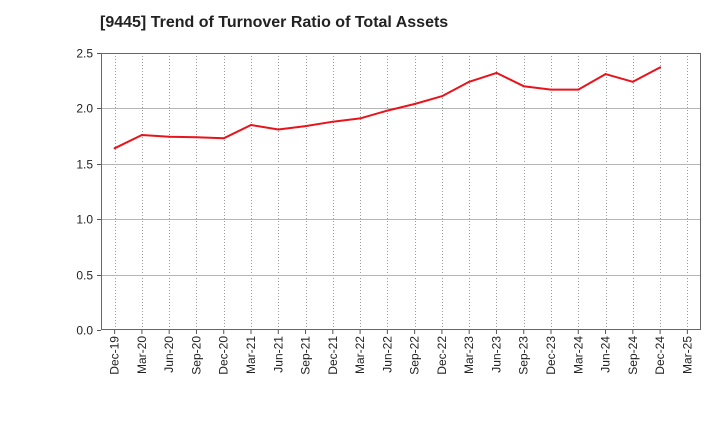 This screenshot has height=440, width=720. I want to click on x-tick-label: Dec-24, so click(660, 355).